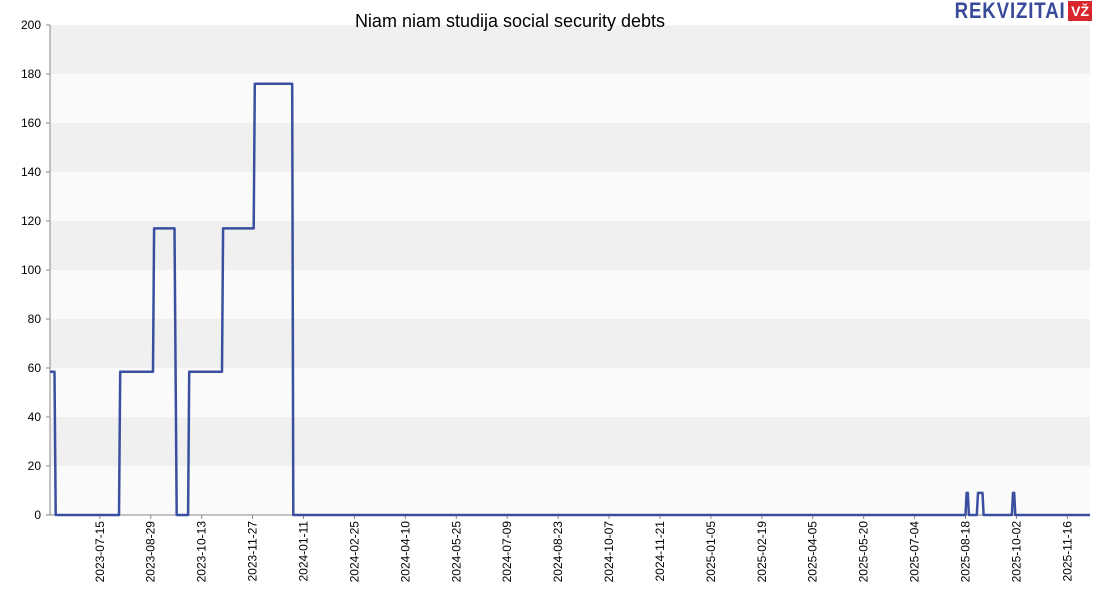 The height and width of the screenshot is (590, 1100). Describe the element at coordinates (100, 552) in the screenshot. I see `x-tick-label: 2023-07-15` at that location.